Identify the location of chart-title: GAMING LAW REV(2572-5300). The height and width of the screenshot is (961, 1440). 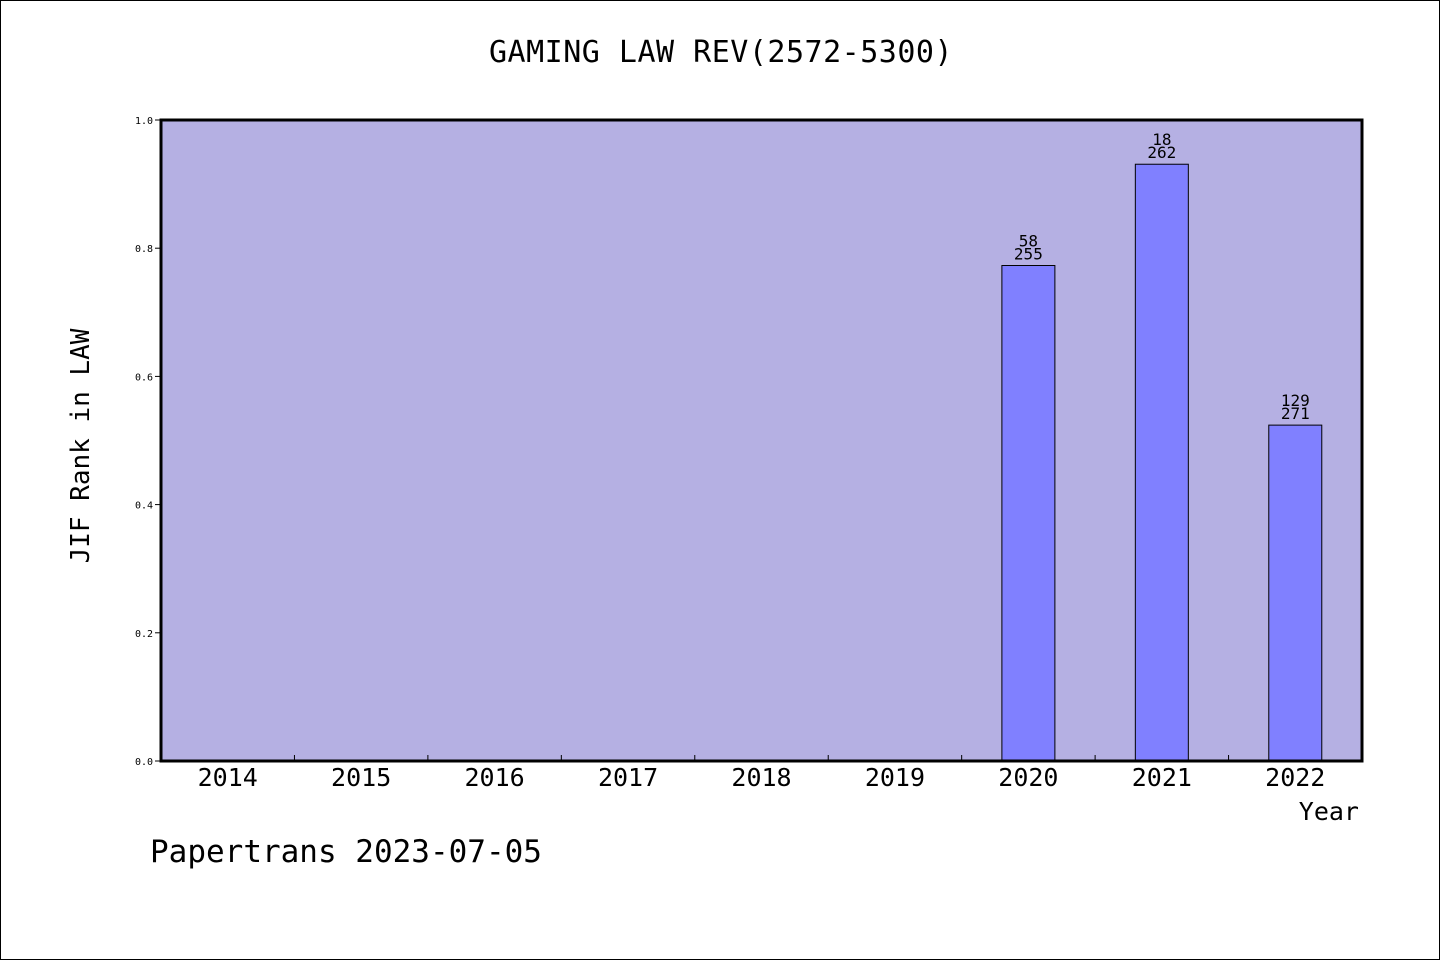
(721, 52).